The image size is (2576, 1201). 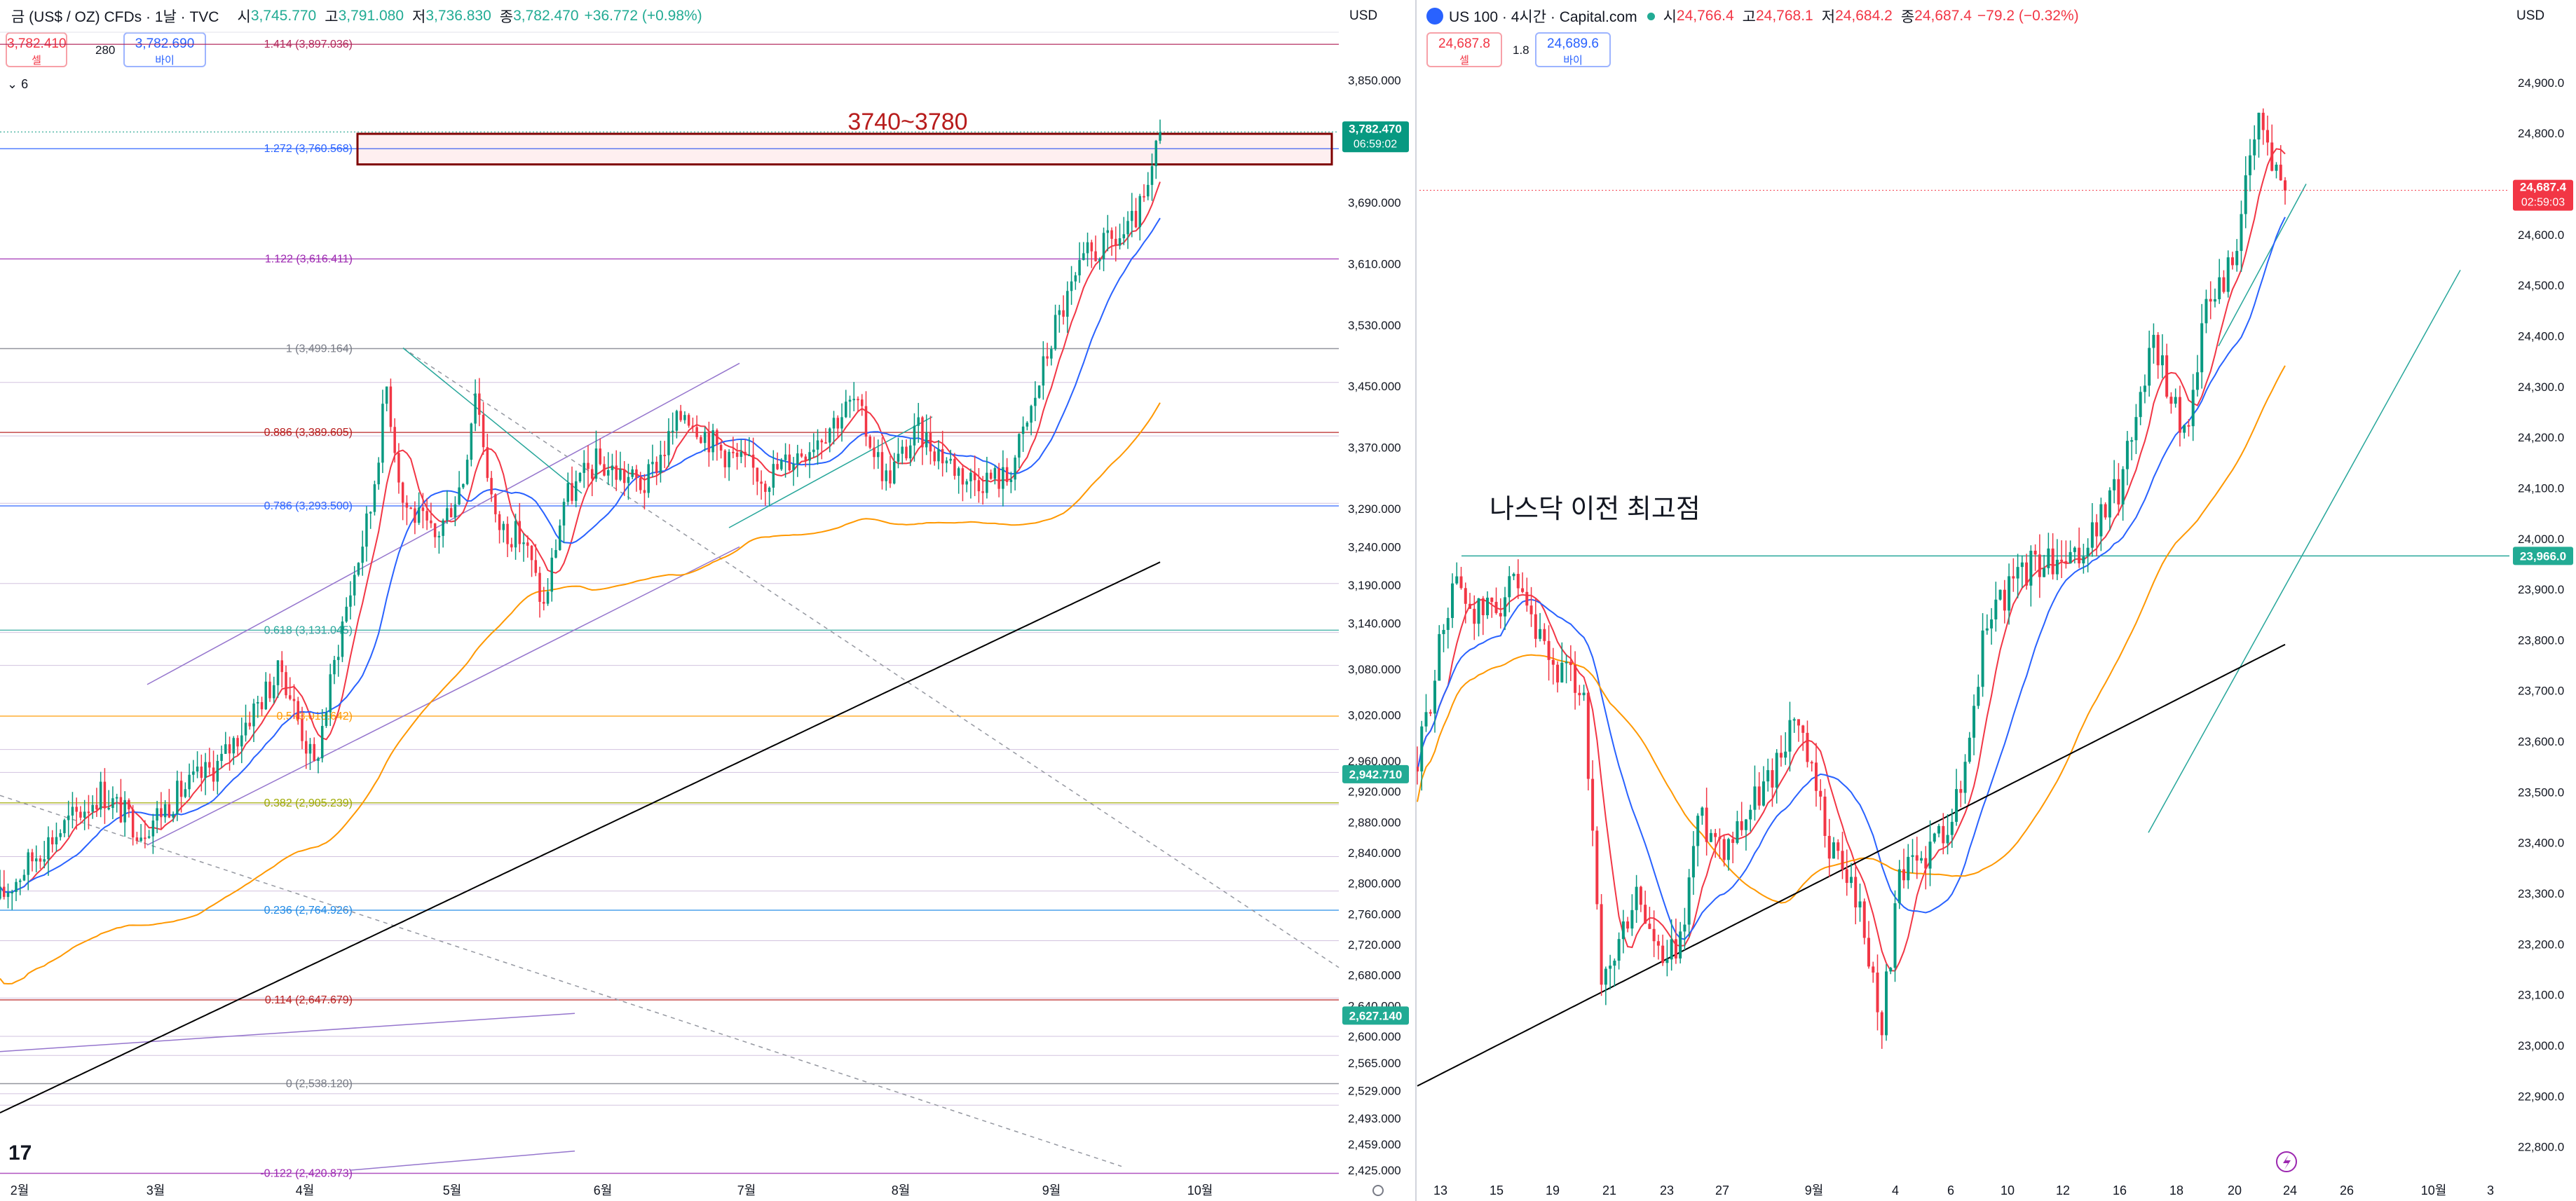 What do you see at coordinates (115, 17) in the screenshot?
I see `left-symbol-title: 금 (US$ / OZ) CFDs · 1날 · TVC` at bounding box center [115, 17].